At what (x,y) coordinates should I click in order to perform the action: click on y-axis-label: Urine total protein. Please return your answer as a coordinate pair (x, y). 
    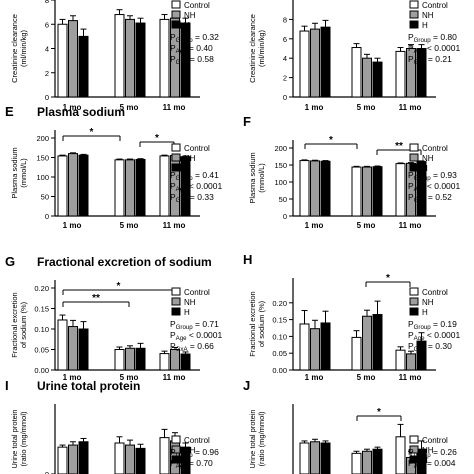
    Looking at the image, I should click on (14, 438).